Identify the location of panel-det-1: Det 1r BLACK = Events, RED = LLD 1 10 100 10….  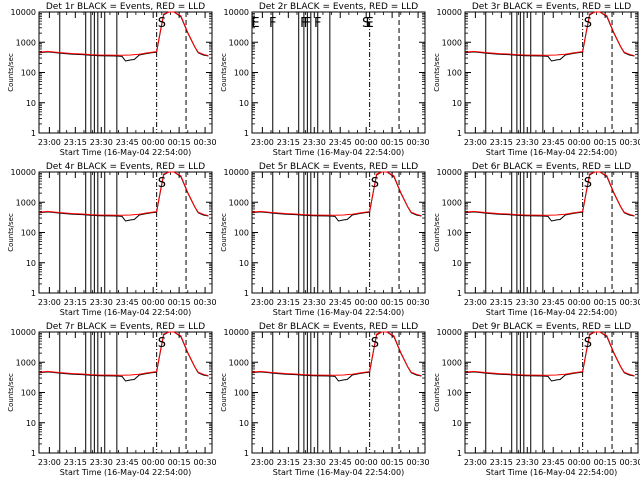
(112, 79).